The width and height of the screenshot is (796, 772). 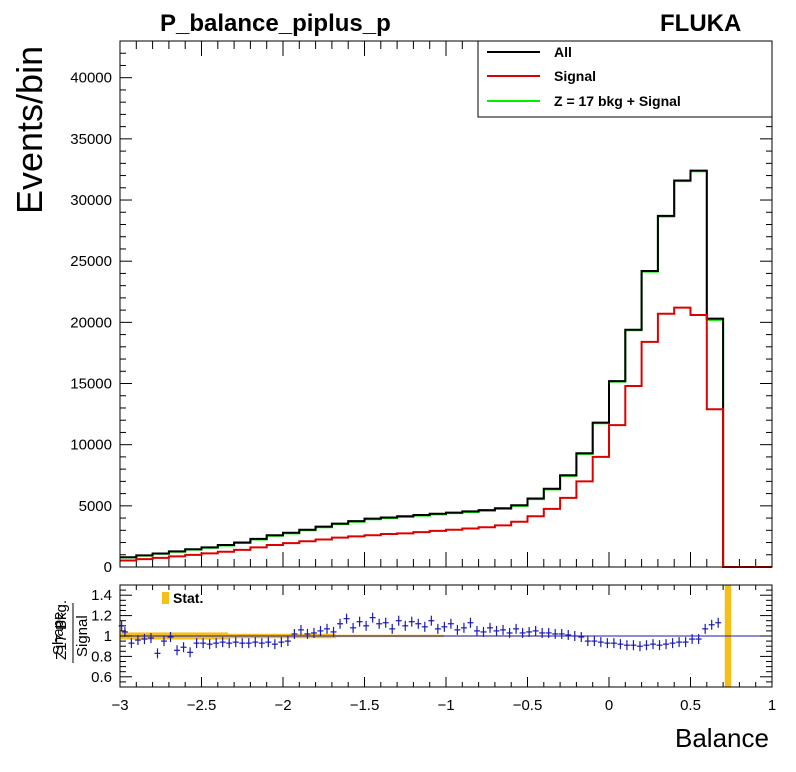 I want to click on y-tick-label: 20000, so click(x=91, y=322).